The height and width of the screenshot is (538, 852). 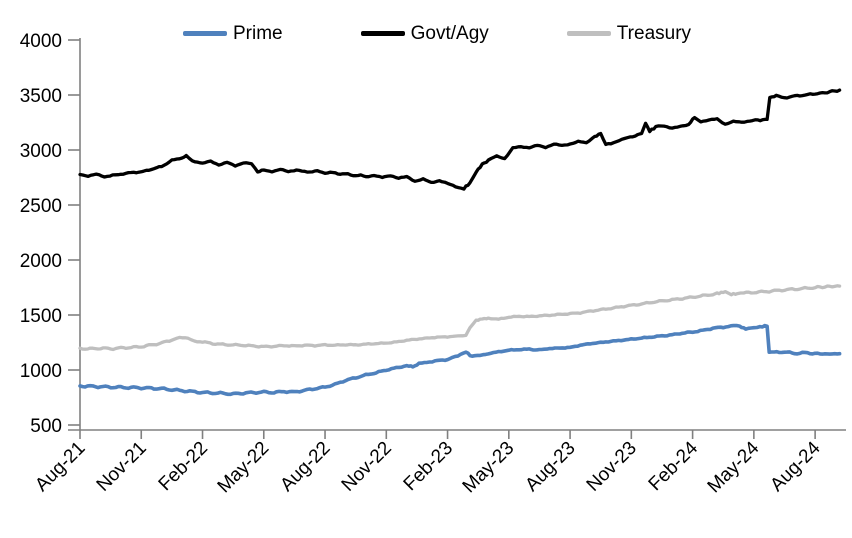 I want to click on y-tick-label: 3500, so click(x=41, y=96).